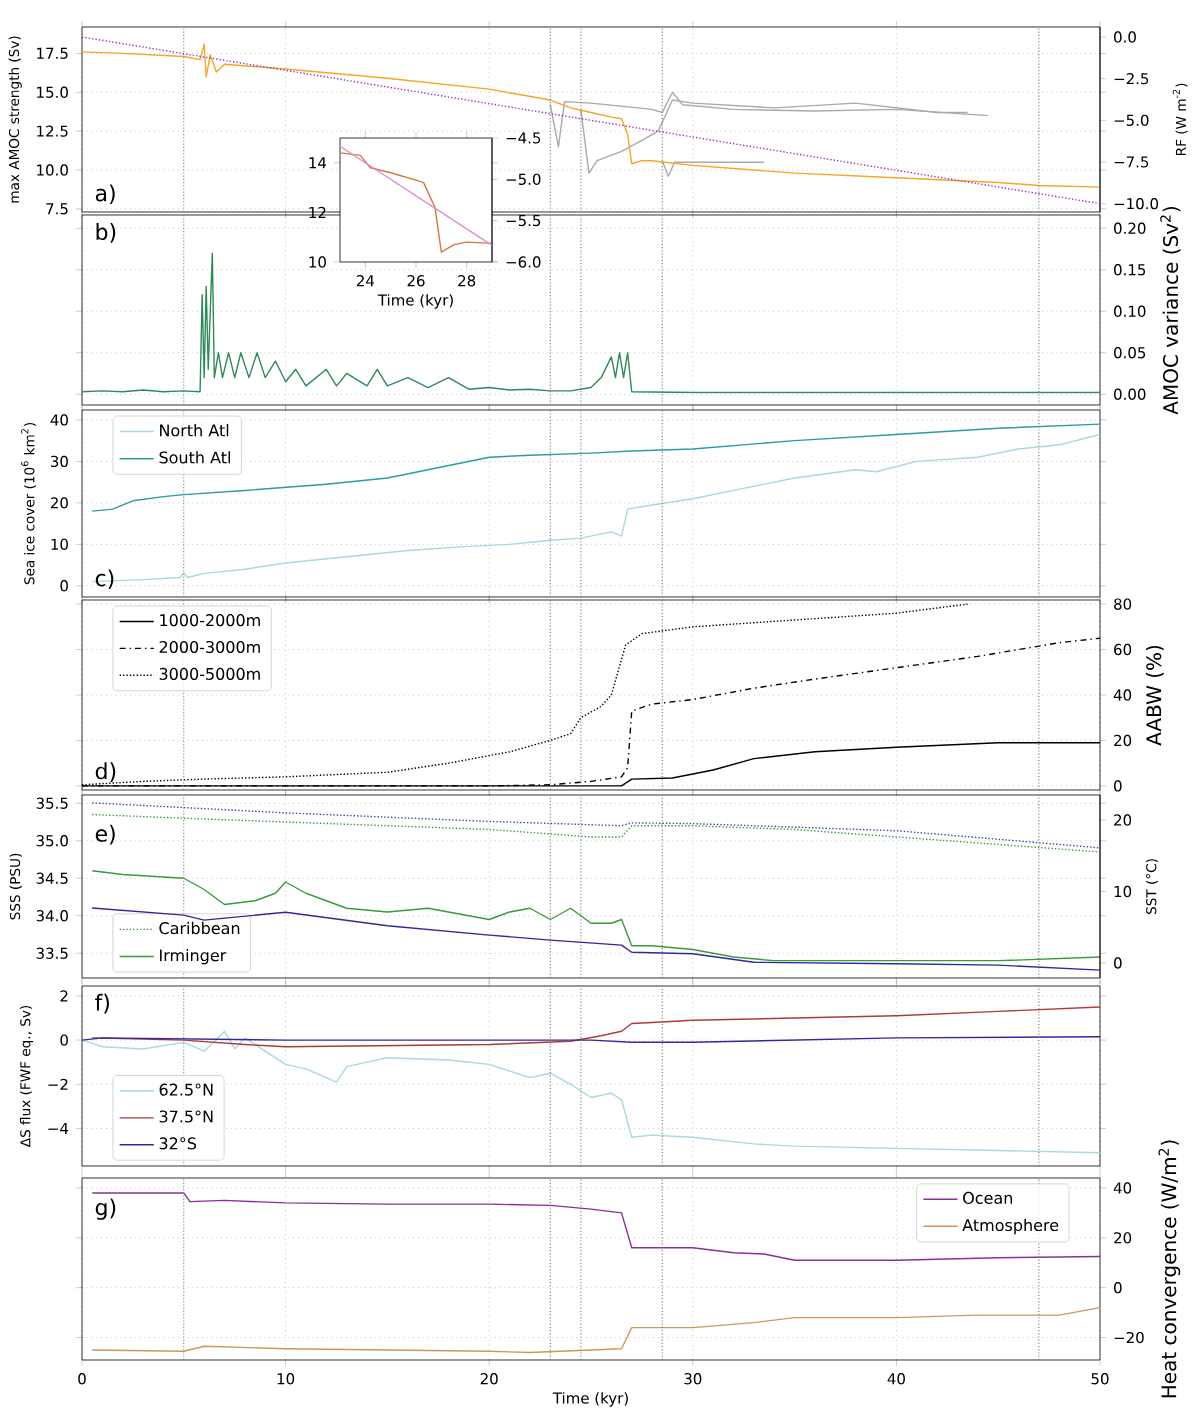 This screenshot has height=1409, width=1196. I want to click on y-tick-label: 30, so click(59, 461).